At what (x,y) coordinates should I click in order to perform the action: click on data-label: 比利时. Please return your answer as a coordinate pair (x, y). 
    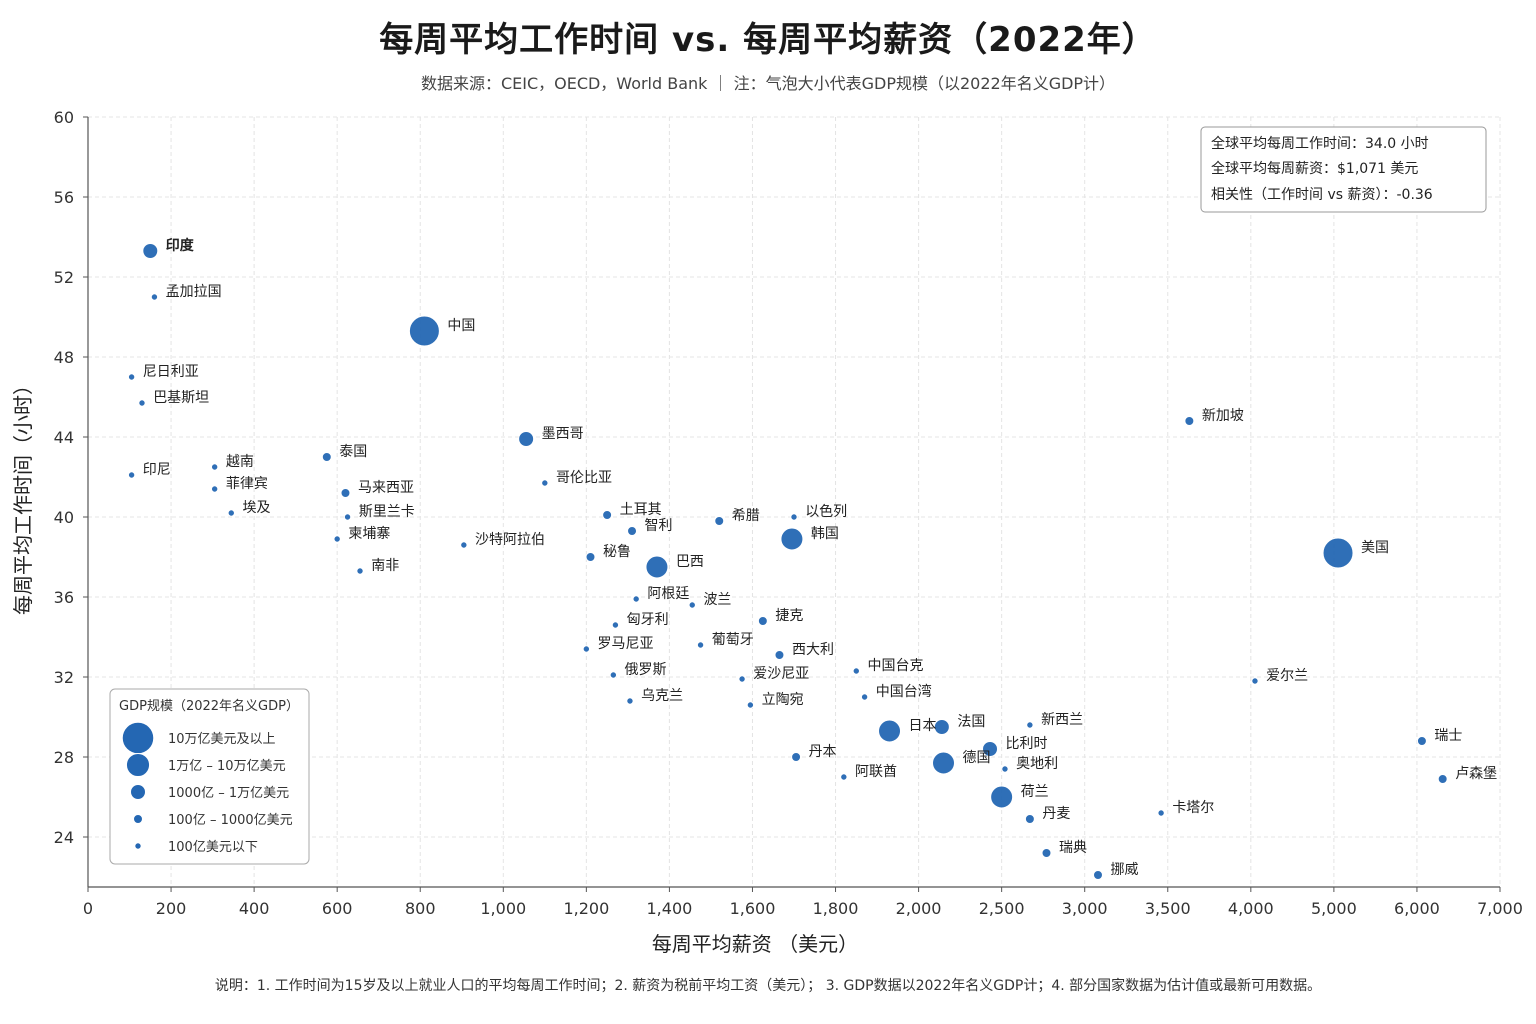
    Looking at the image, I should click on (1027, 744).